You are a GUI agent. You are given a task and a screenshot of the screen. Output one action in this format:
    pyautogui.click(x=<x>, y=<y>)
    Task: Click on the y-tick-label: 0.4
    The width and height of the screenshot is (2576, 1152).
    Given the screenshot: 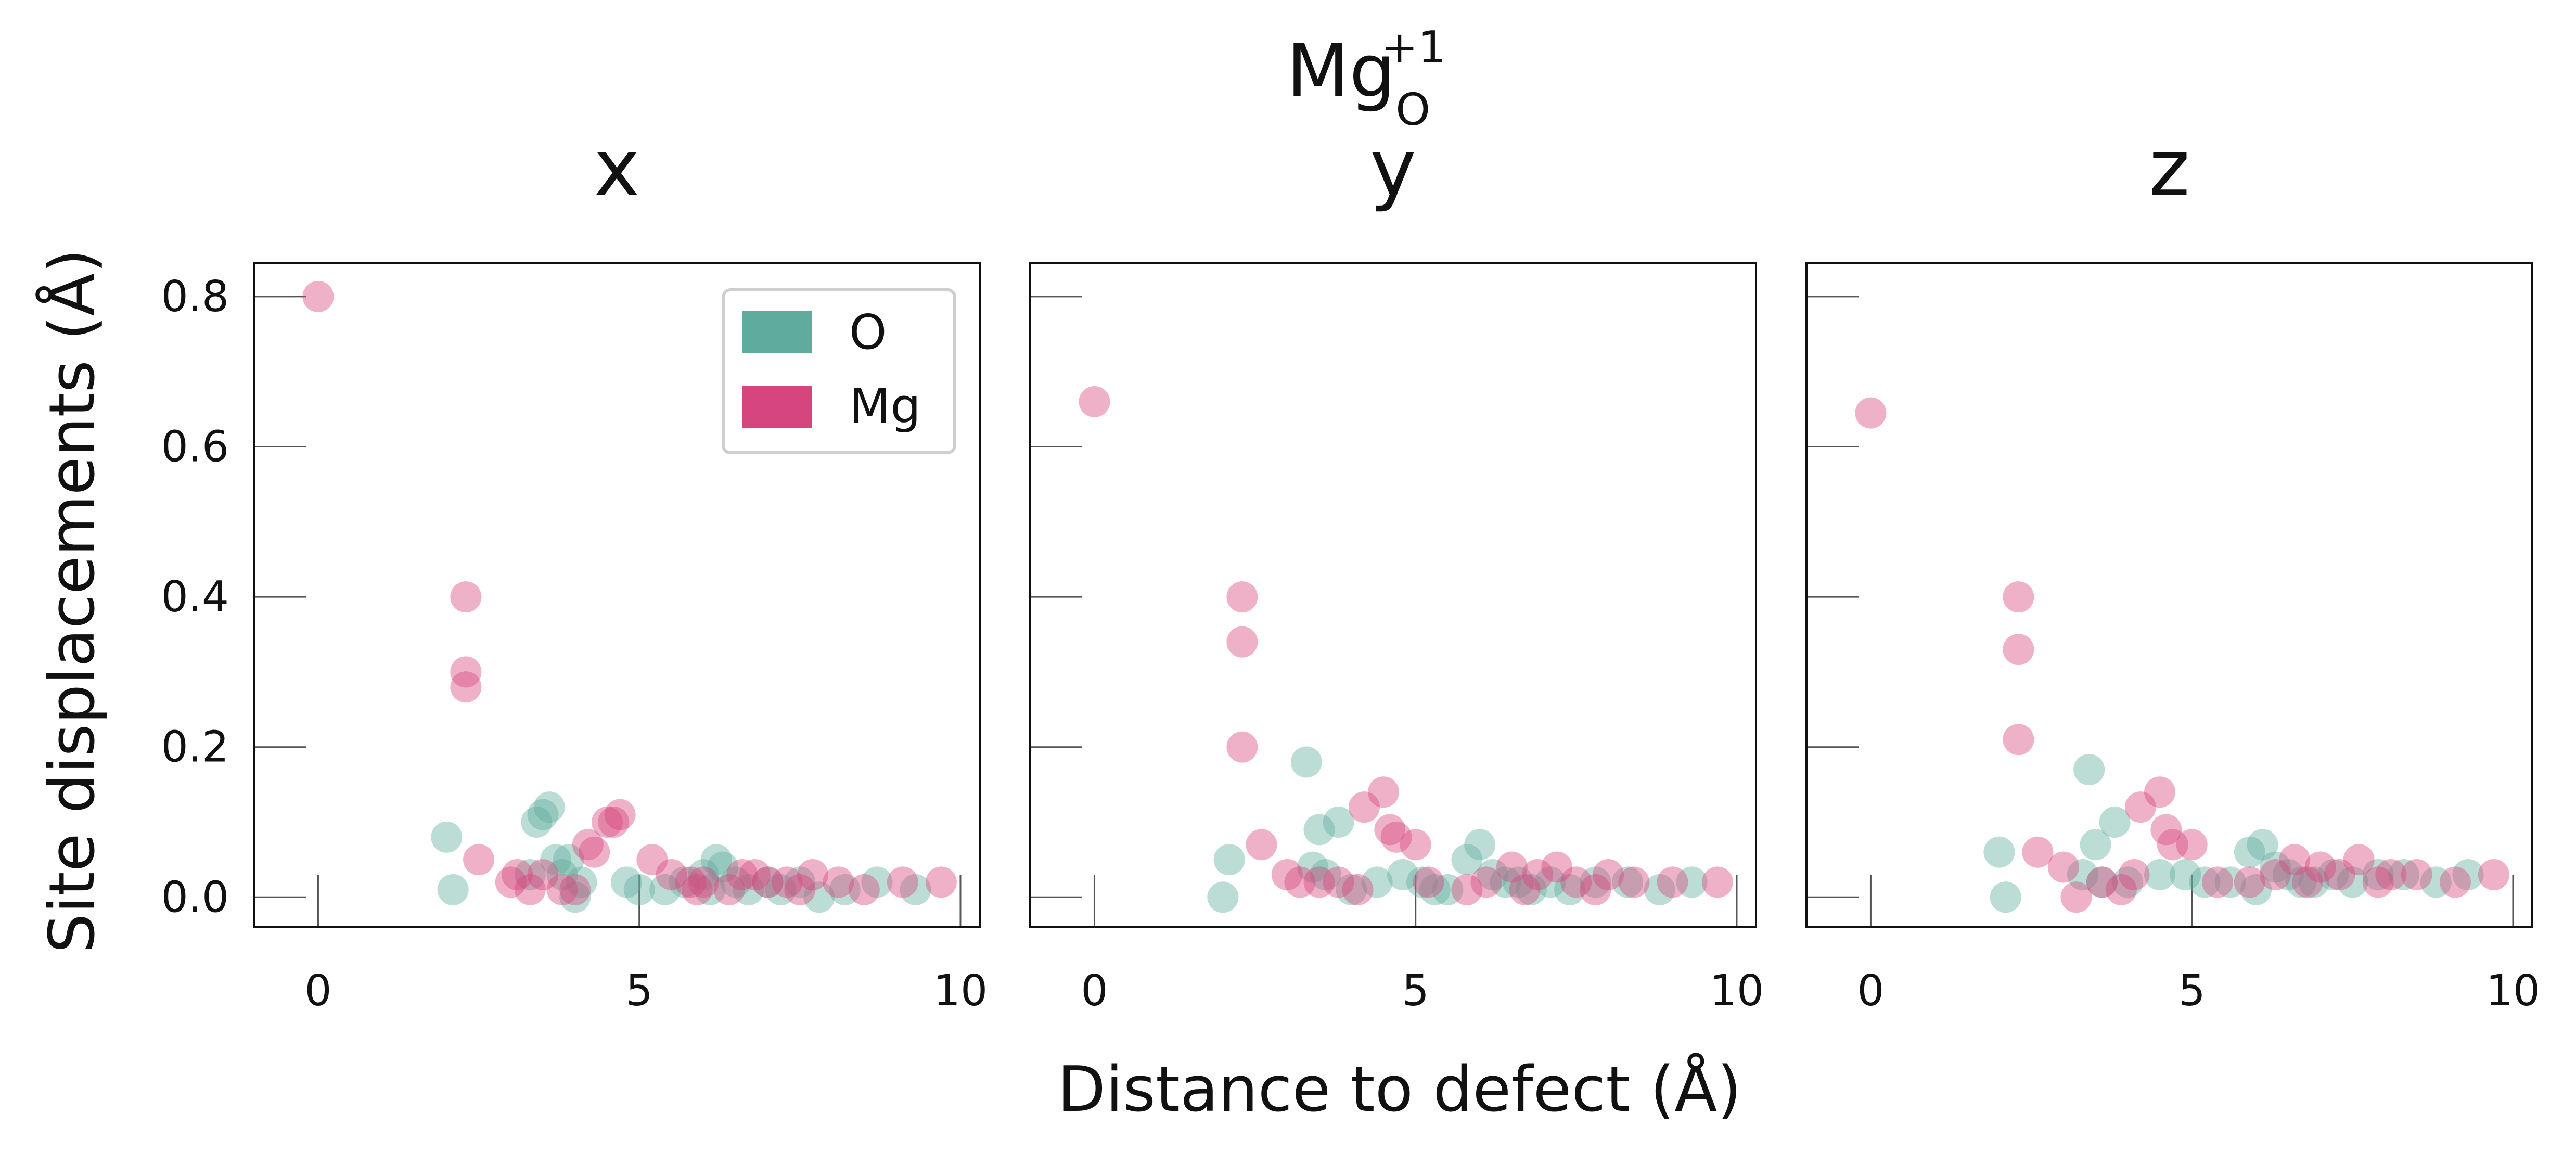 What is the action you would take?
    pyautogui.click(x=195, y=597)
    